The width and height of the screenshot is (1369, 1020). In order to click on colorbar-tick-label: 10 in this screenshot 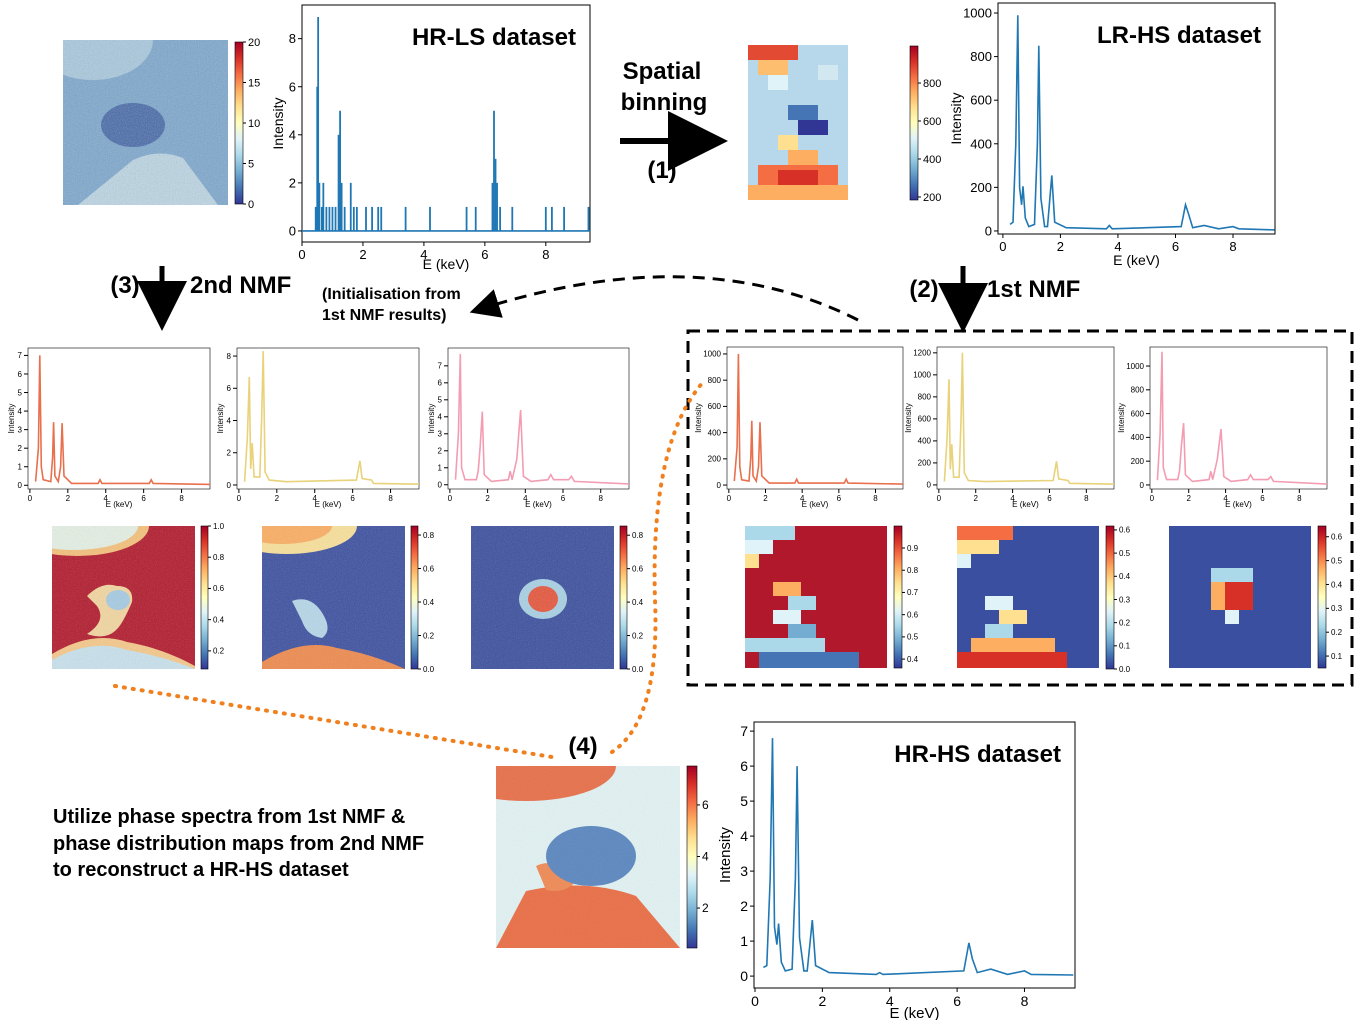, I will do `click(254, 124)`.